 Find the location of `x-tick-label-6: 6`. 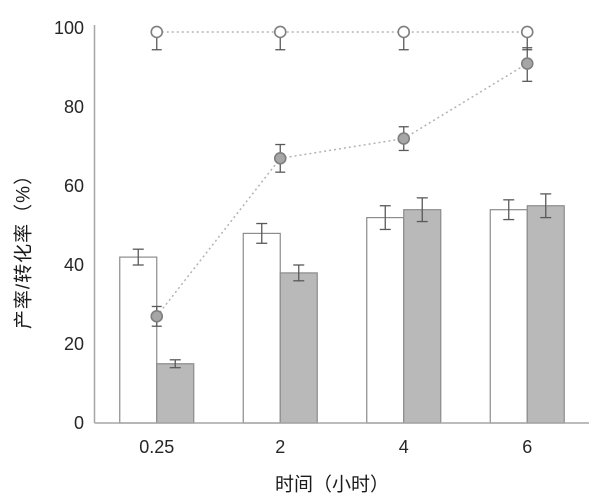

x-tick-label-6: 6 is located at coordinates (527, 447).